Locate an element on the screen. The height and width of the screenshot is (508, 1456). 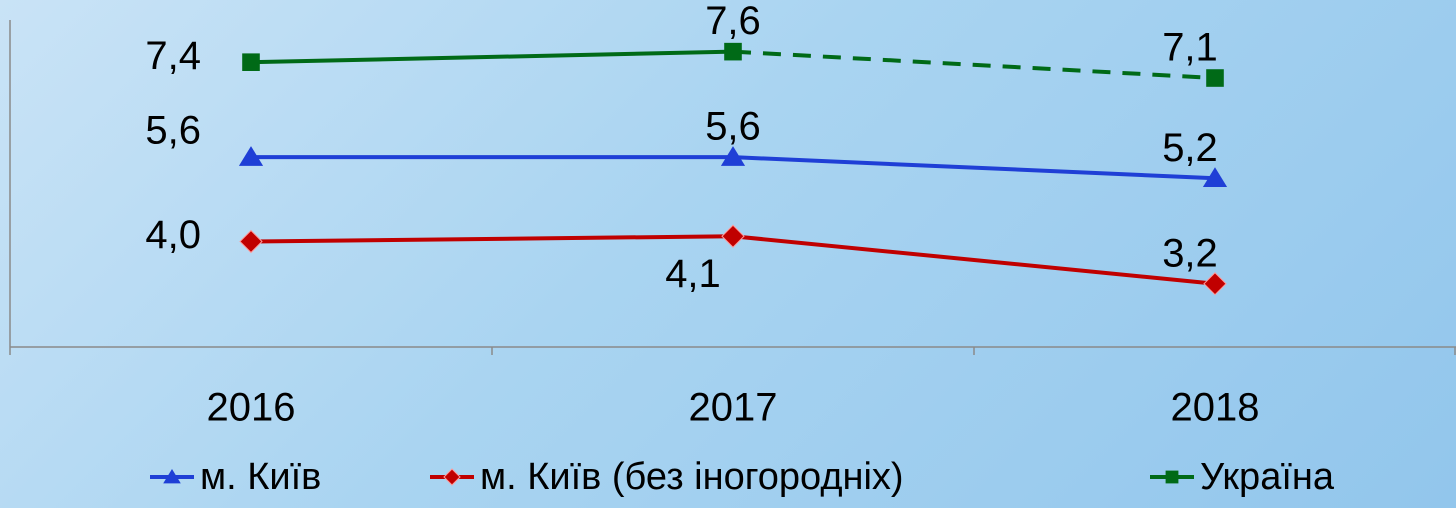
data-label: 3,2 is located at coordinates (1190, 253).